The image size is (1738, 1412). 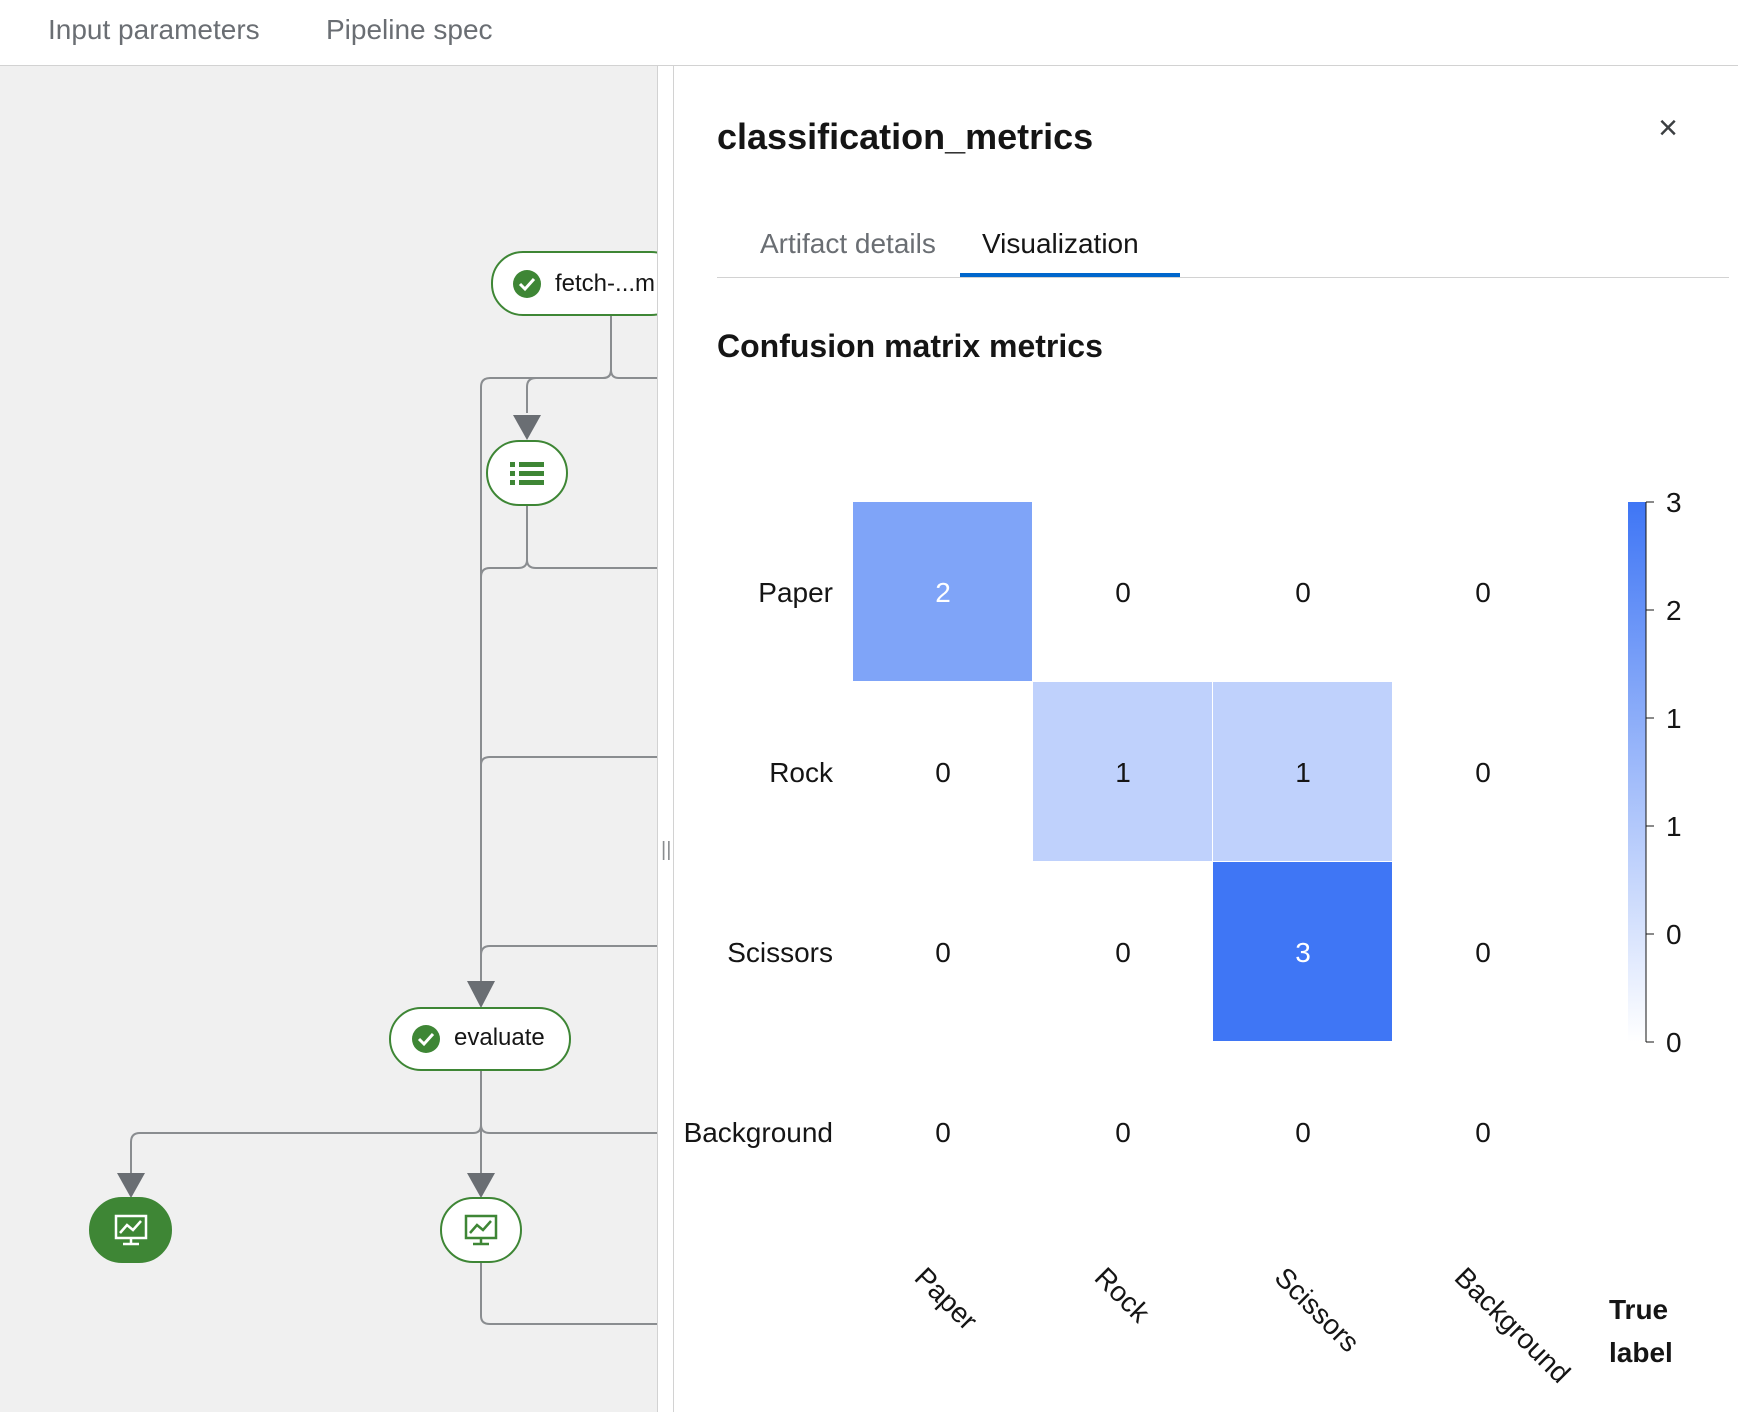 What do you see at coordinates (869, 33) in the screenshot?
I see `top-tab-bar: Input parameters Pipeline spec` at bounding box center [869, 33].